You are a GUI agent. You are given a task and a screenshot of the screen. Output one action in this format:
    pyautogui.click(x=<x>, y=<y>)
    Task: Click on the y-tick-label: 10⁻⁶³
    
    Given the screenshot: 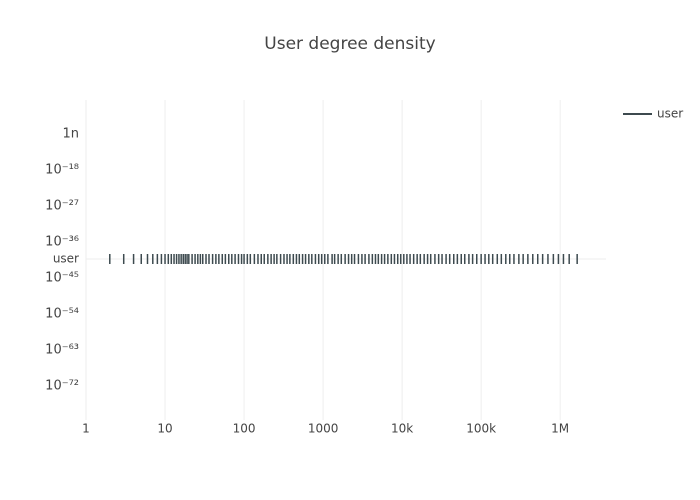 What is the action you would take?
    pyautogui.click(x=62, y=349)
    